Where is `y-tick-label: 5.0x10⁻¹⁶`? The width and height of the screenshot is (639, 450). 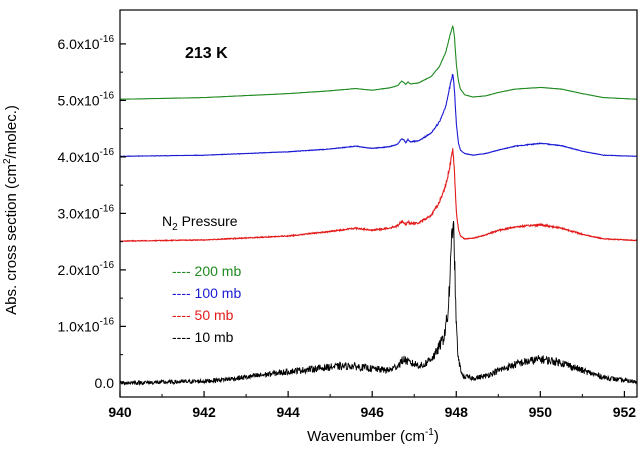 y-tick-label: 5.0x10⁻¹⁶ is located at coordinates (86, 99).